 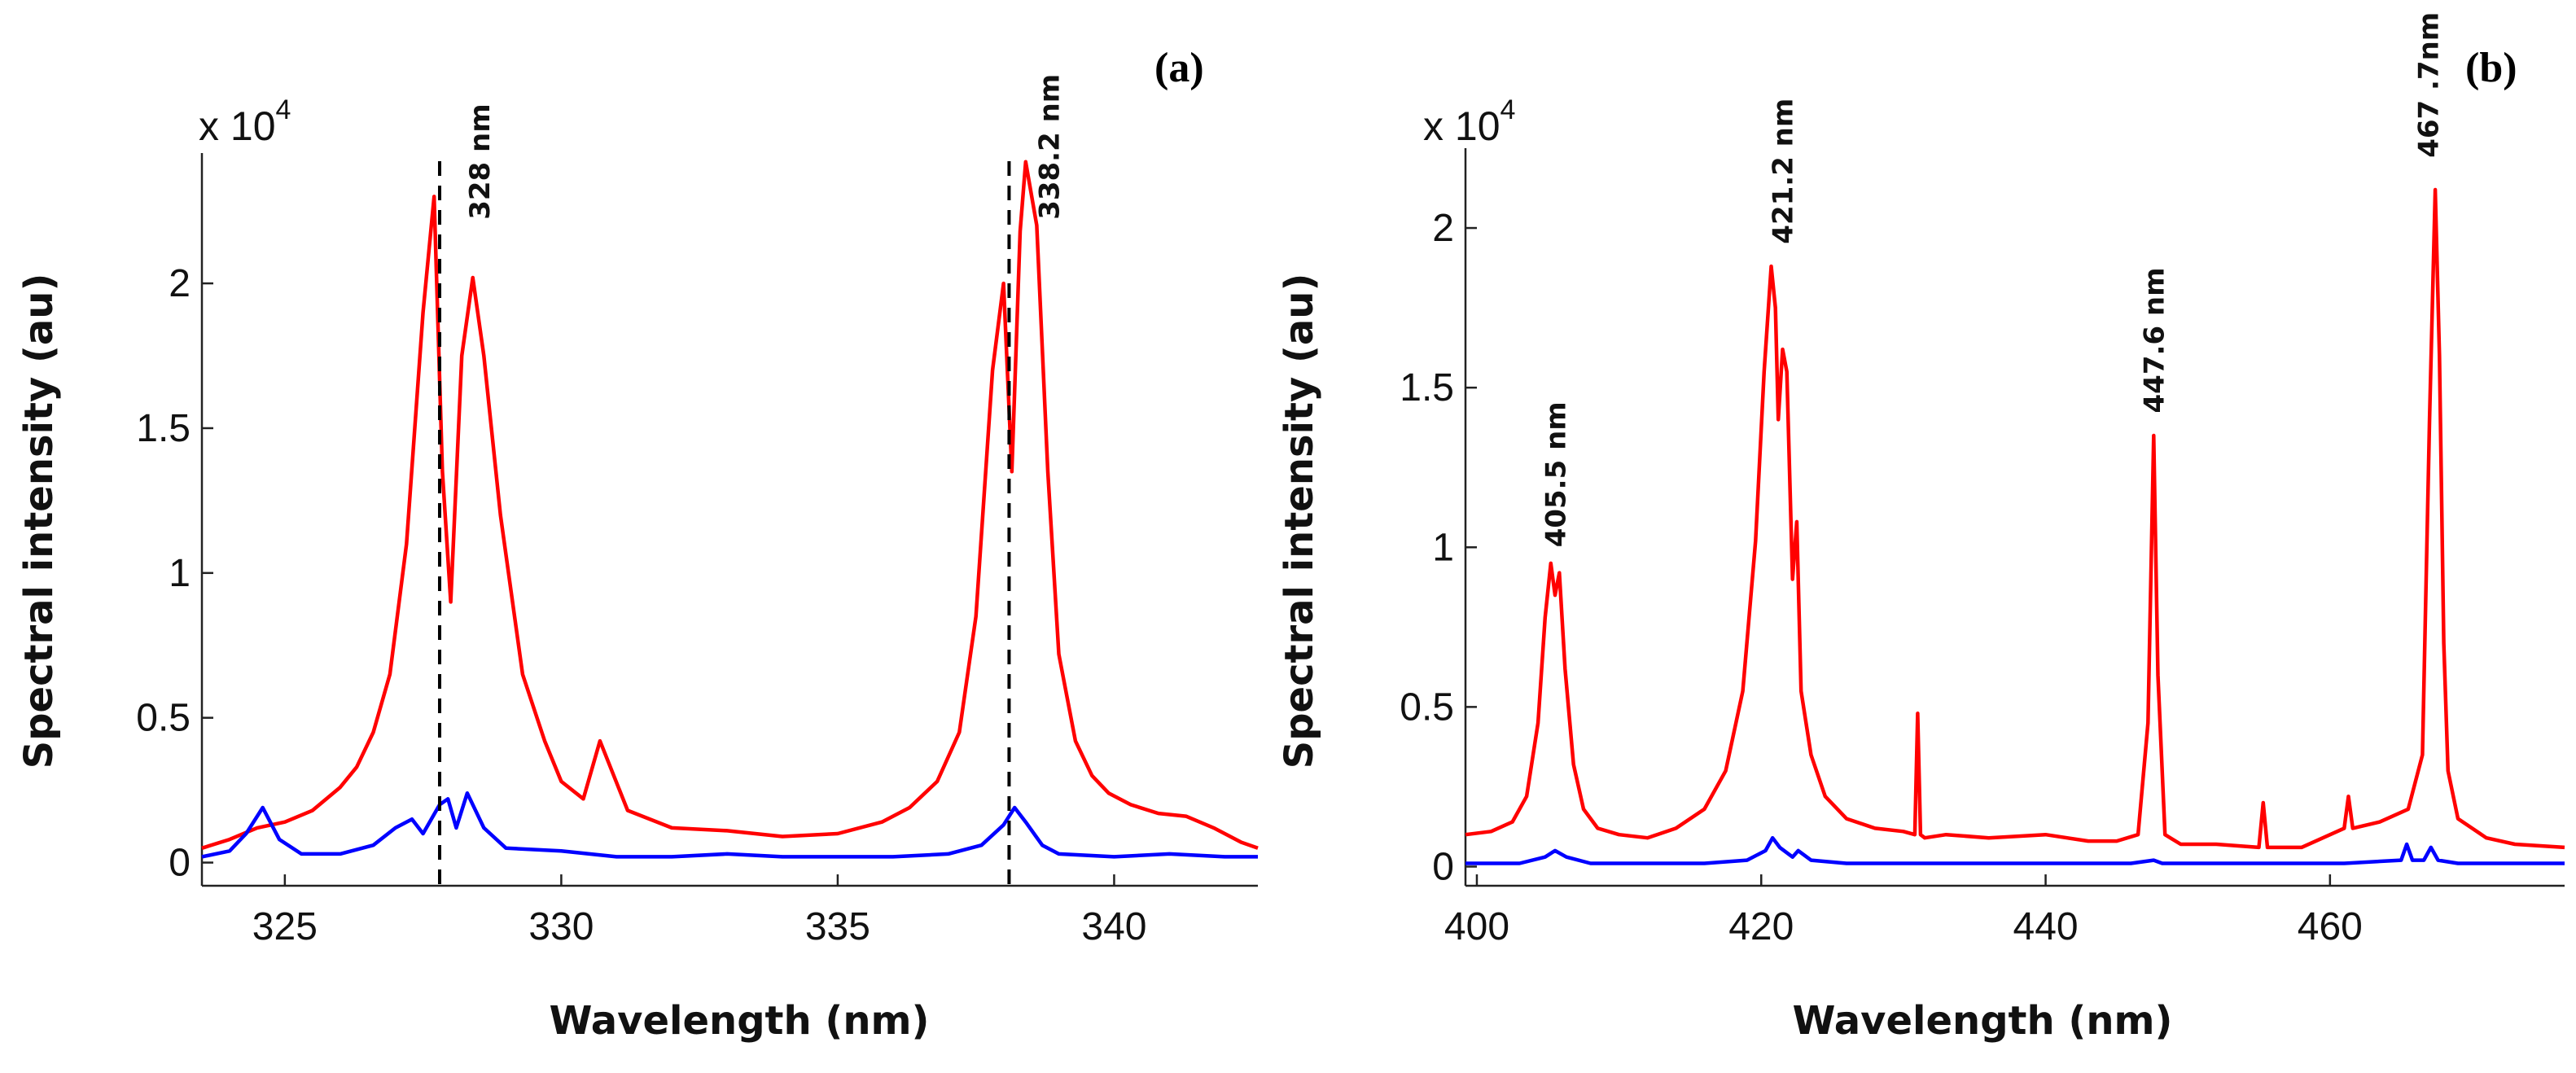 I want to click on panel-b-series-blue-line, so click(x=2015, y=850).